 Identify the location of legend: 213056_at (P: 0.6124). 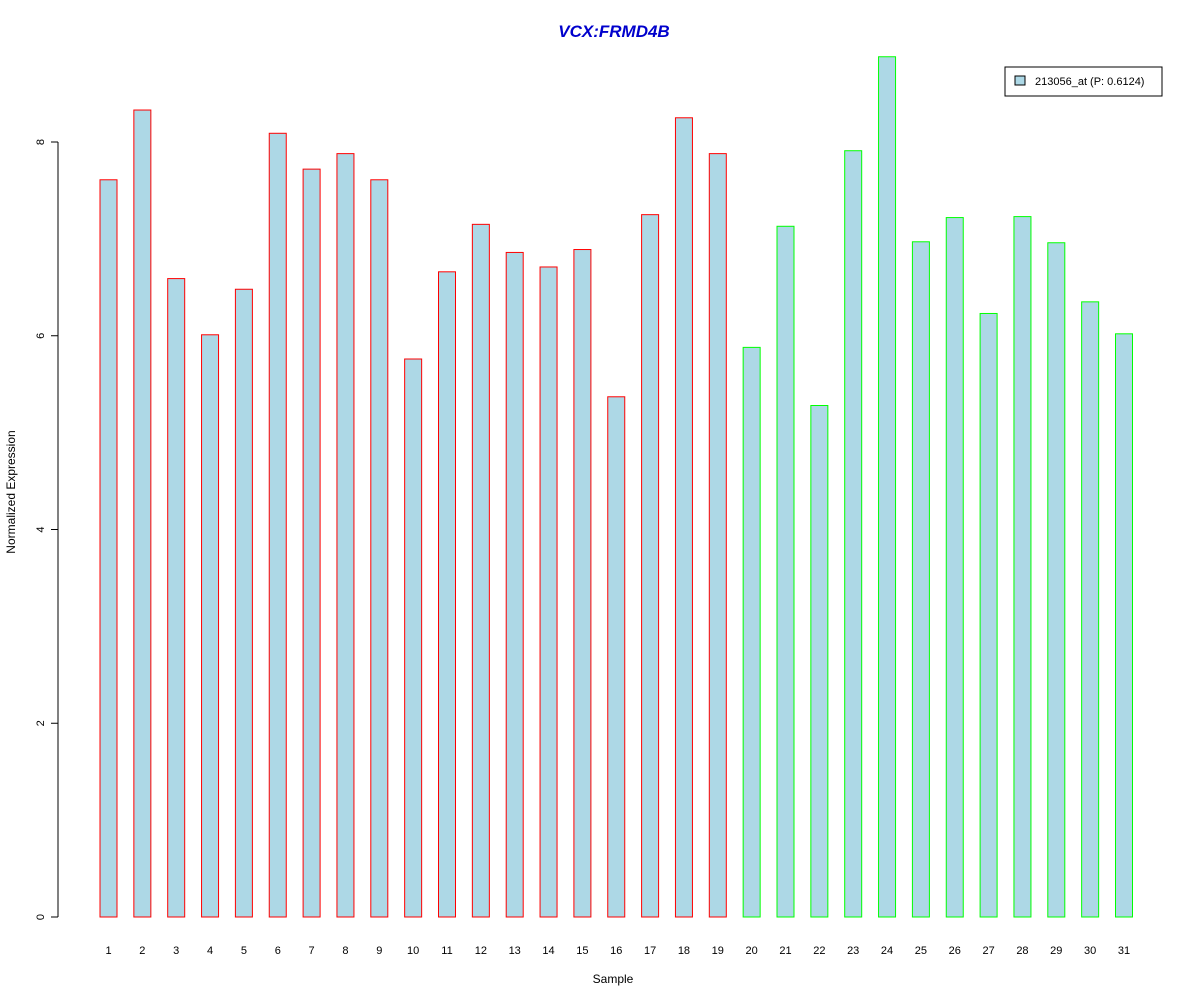
(1083, 81).